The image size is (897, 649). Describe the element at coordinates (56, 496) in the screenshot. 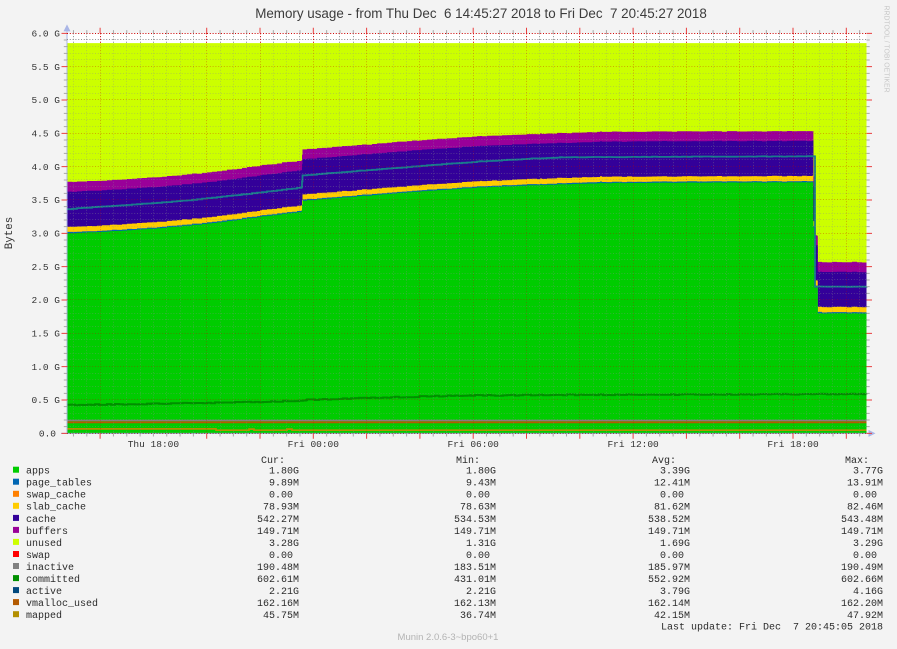

I see `svg-text: swap_cache` at that location.